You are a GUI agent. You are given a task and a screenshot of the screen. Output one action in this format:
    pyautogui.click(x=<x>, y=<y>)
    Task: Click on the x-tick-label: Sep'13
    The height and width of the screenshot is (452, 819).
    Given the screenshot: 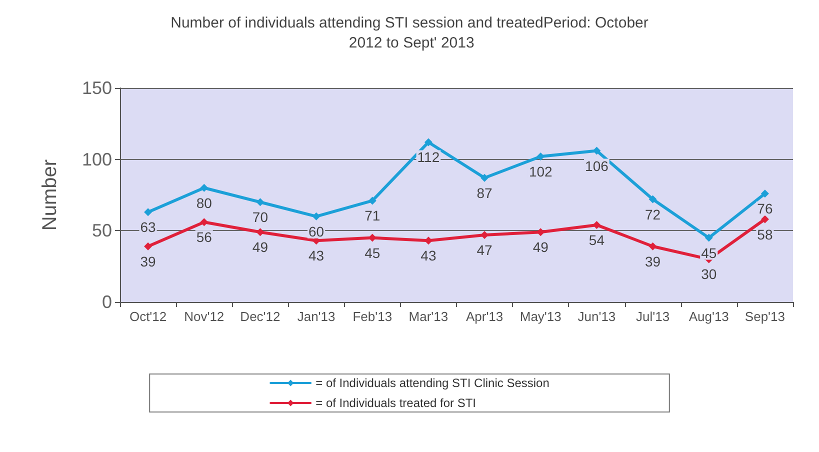 What is the action you would take?
    pyautogui.click(x=764, y=316)
    